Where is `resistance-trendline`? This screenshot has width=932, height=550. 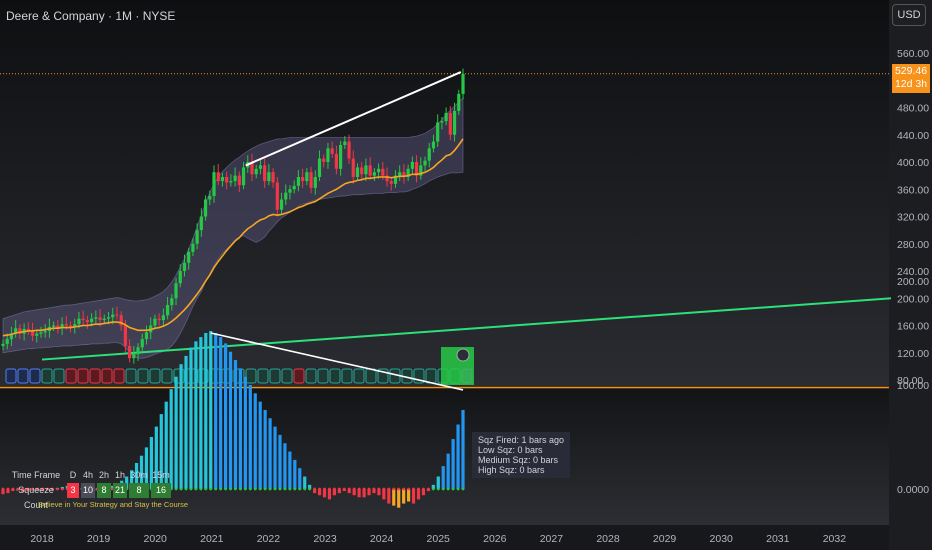 resistance-trendline is located at coordinates (353, 119).